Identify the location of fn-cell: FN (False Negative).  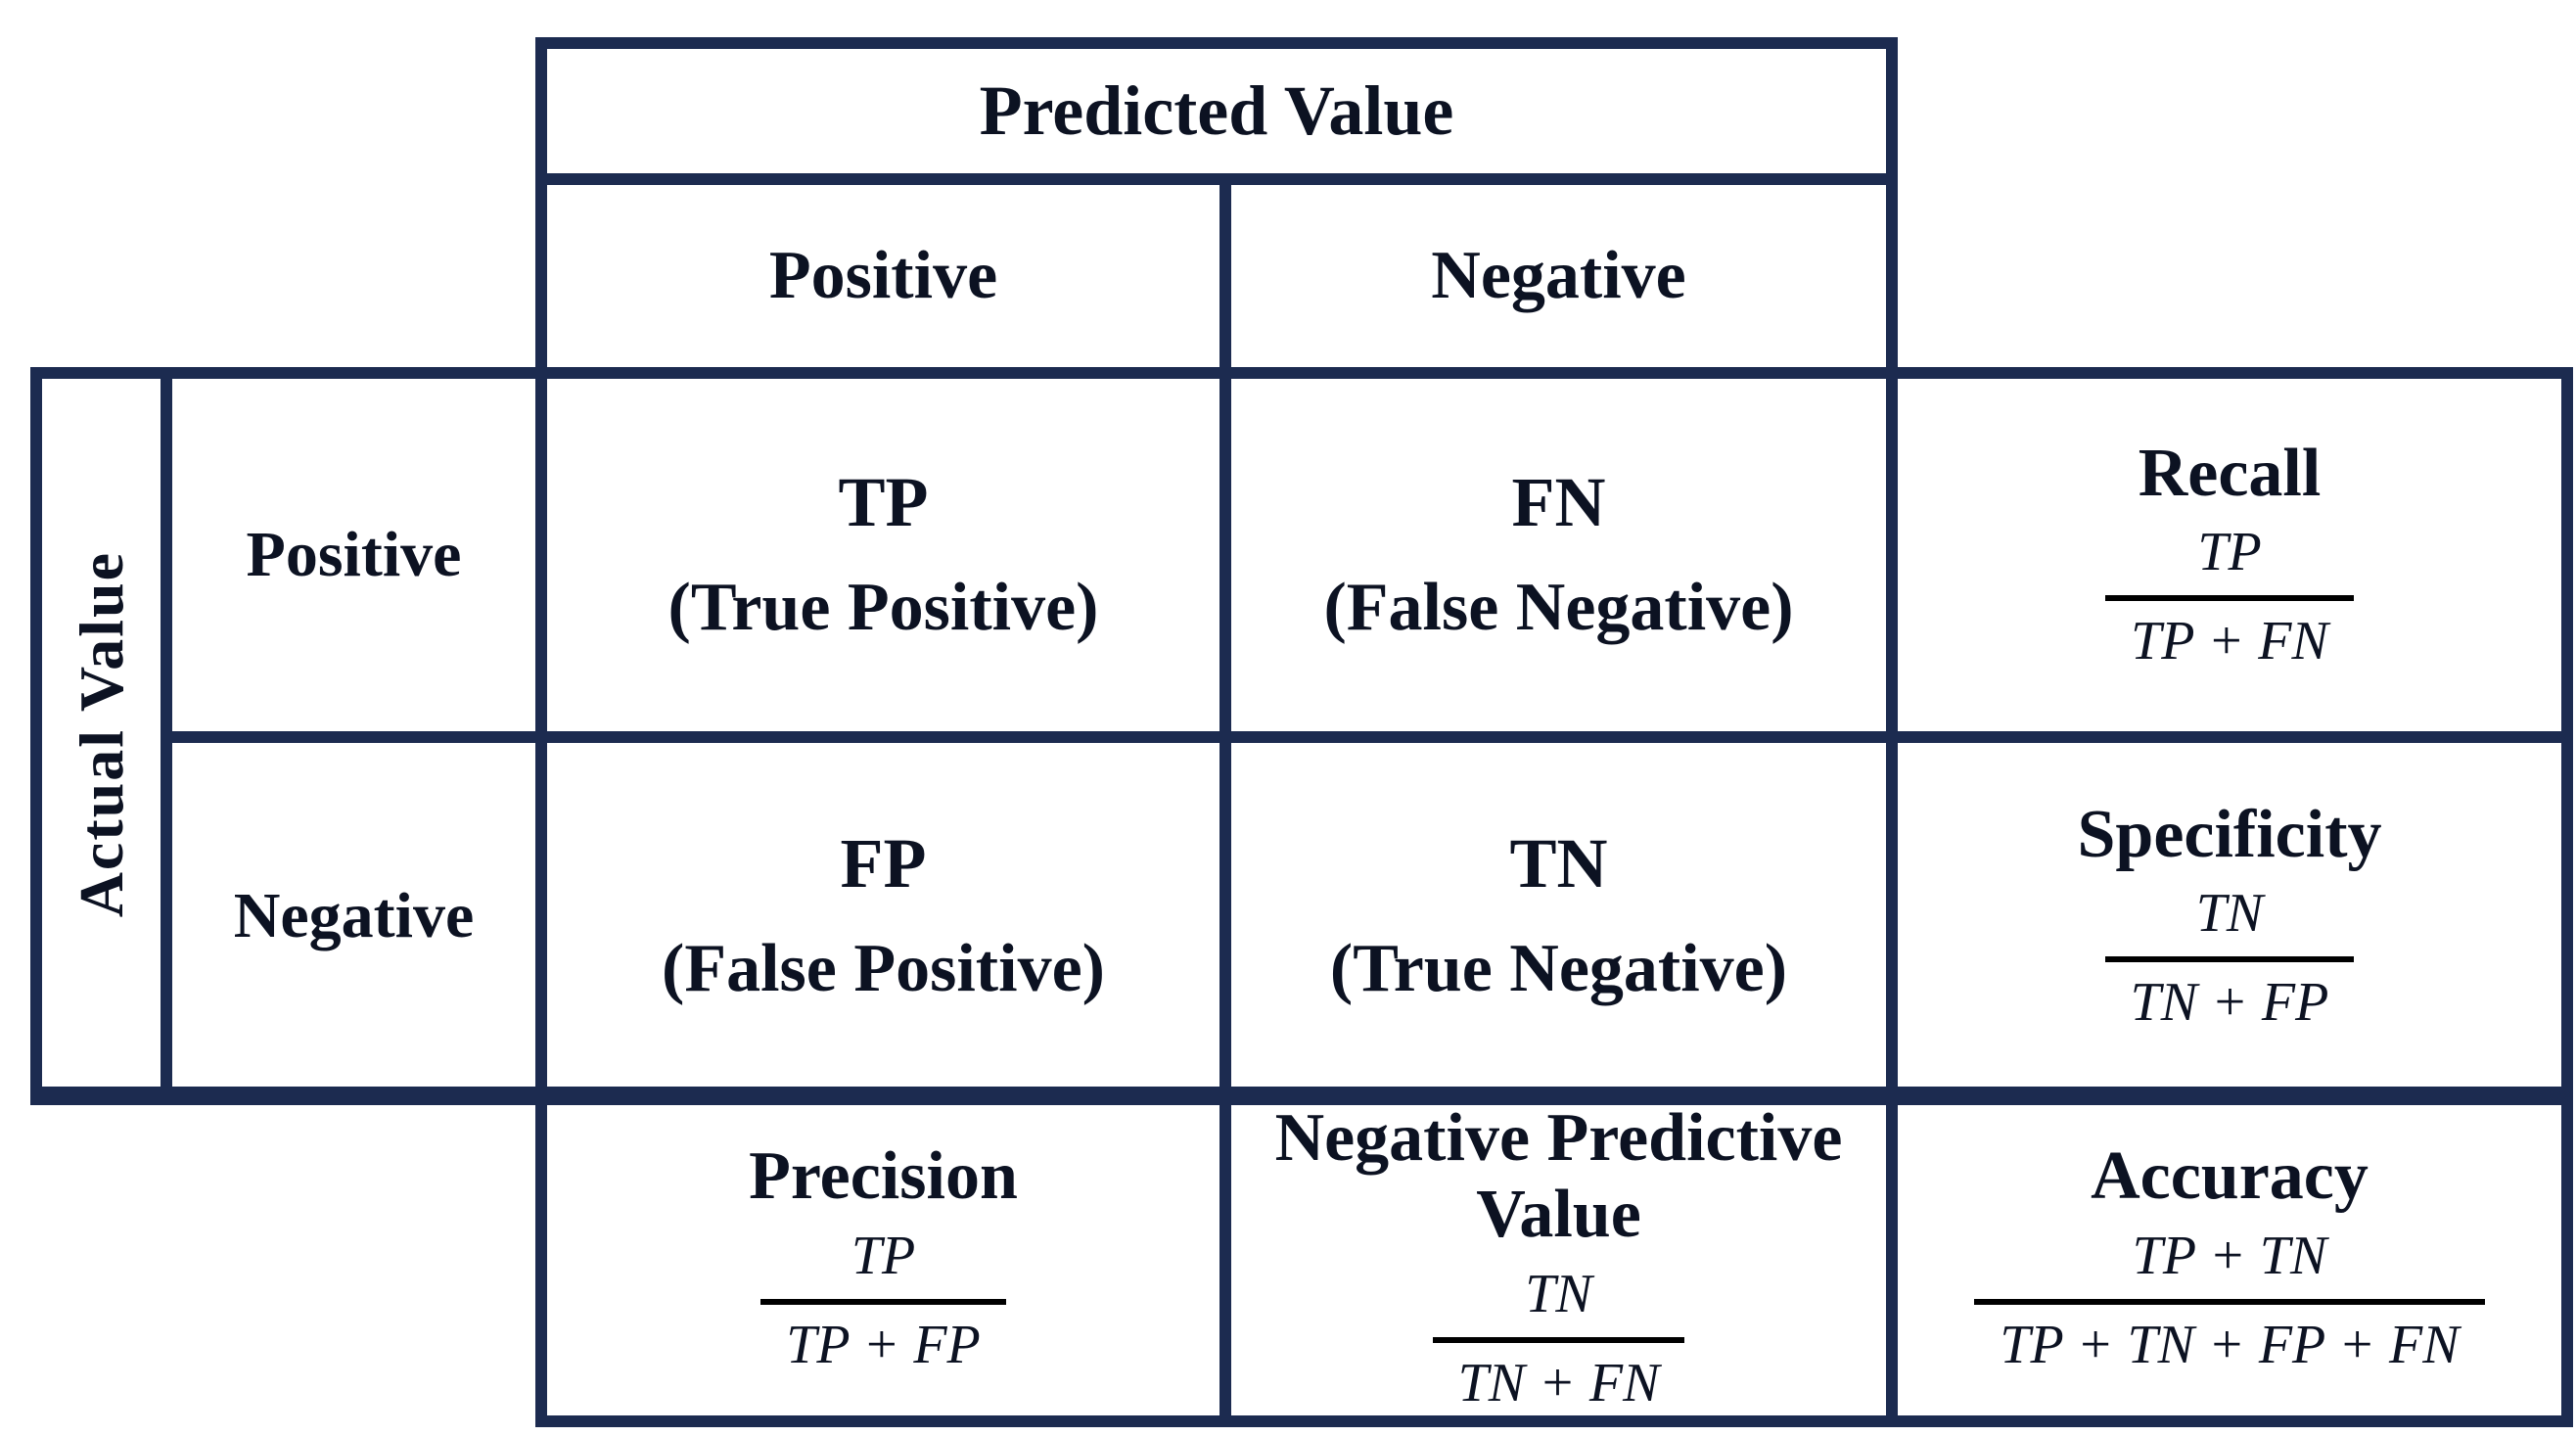
(1558, 555).